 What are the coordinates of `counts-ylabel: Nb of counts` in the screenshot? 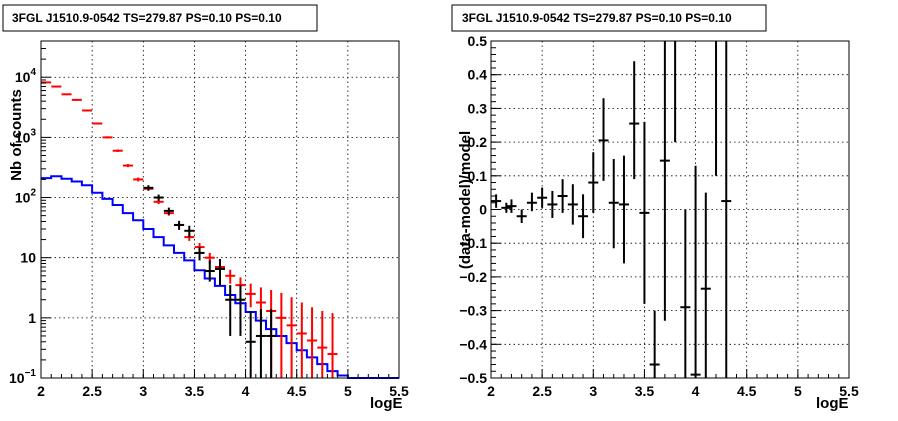 It's located at (16, 135).